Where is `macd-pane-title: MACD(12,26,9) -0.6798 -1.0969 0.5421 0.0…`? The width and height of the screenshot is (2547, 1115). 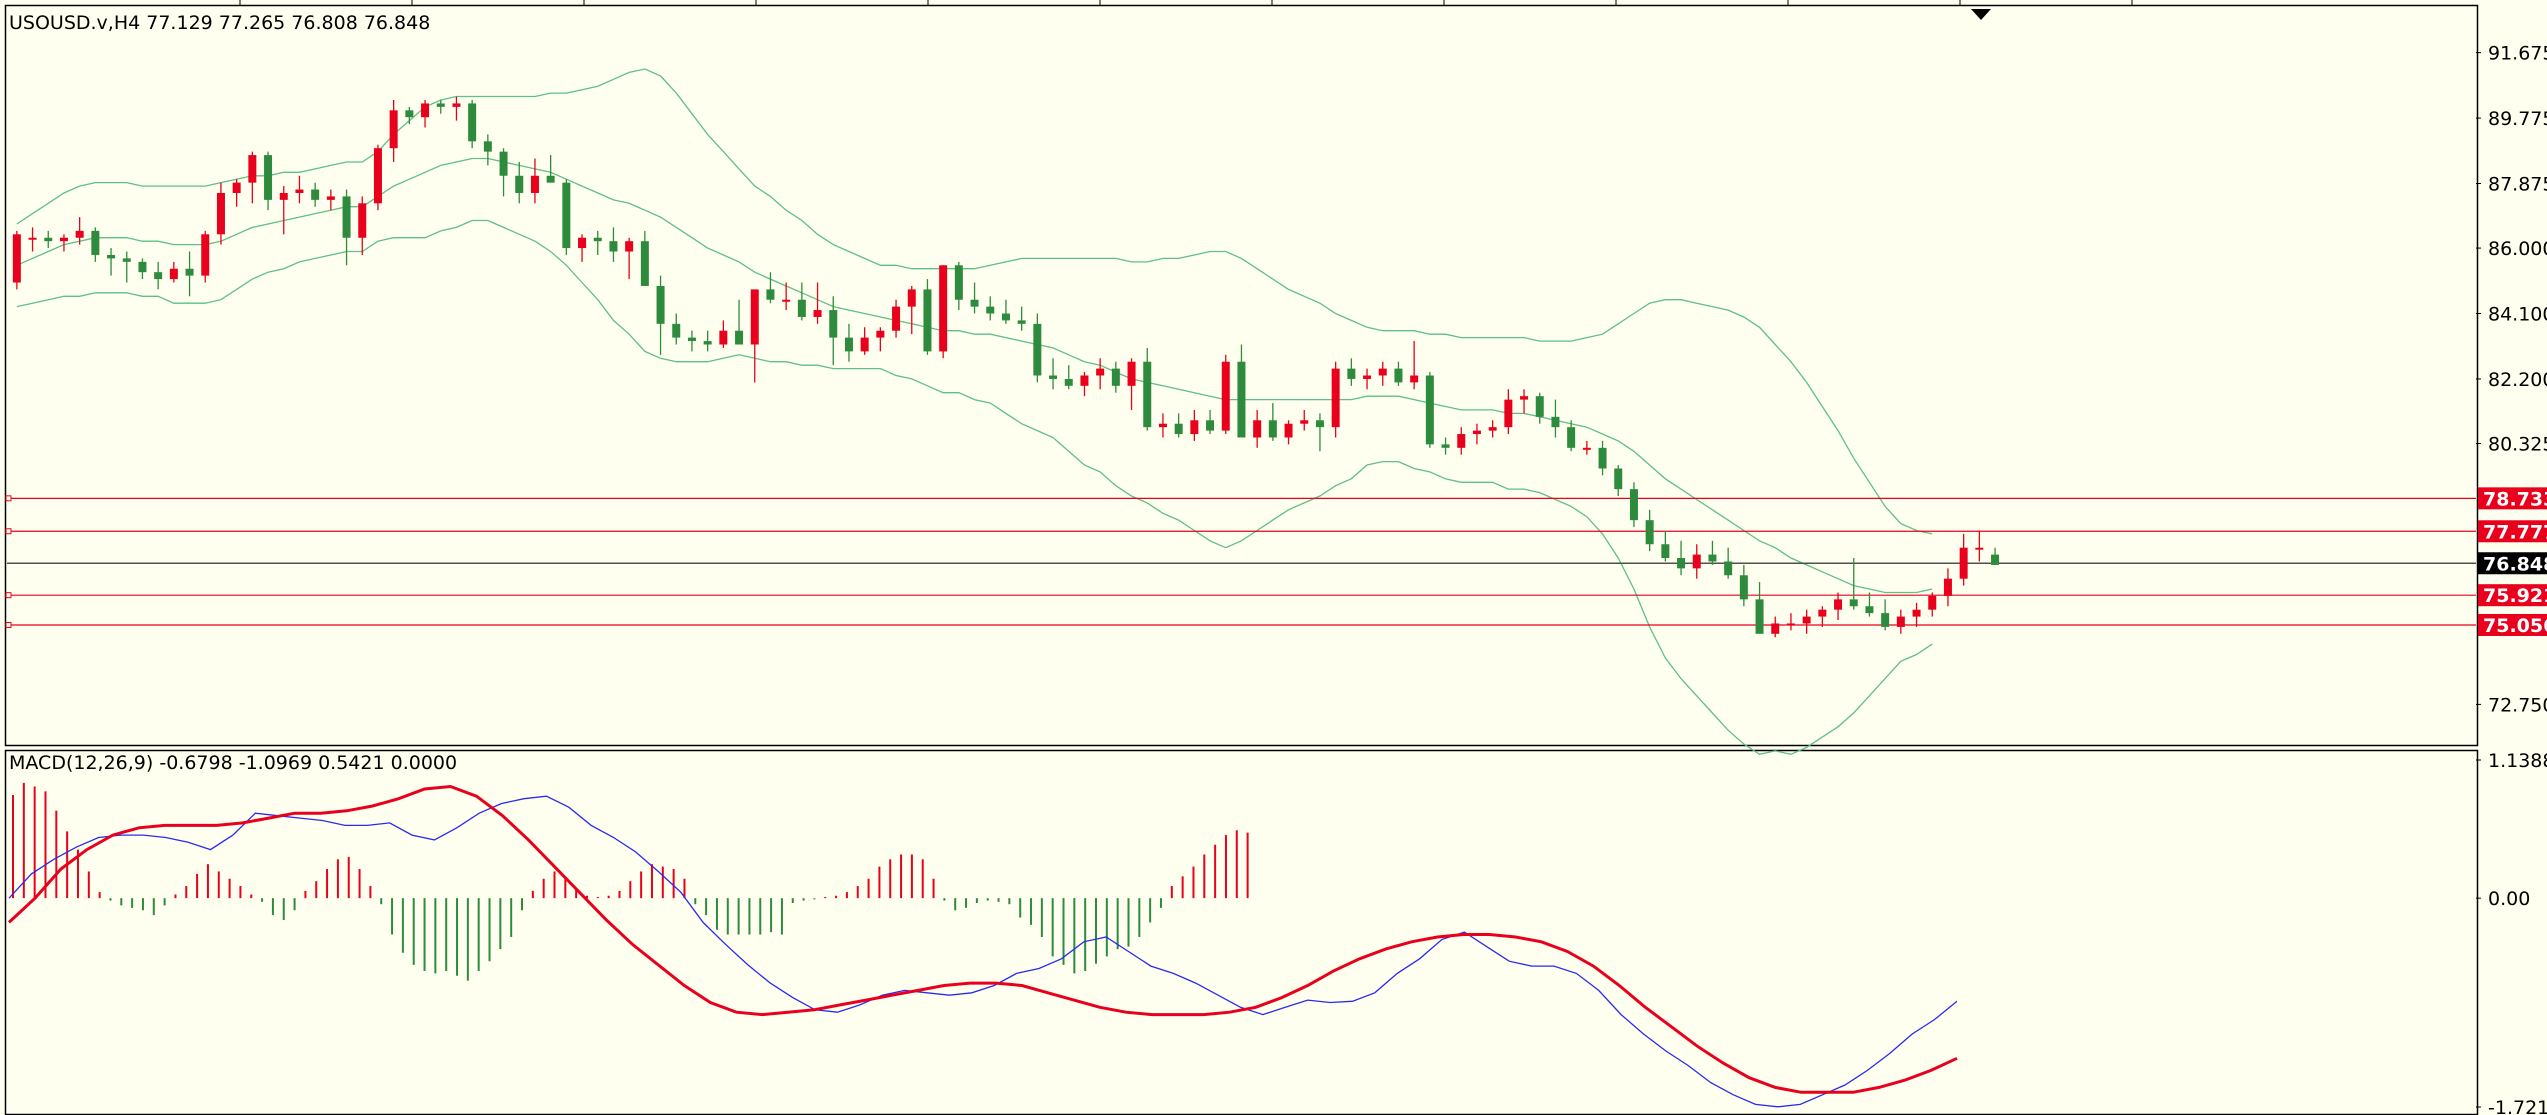
macd-pane-title: MACD(12,26,9) -0.6798 -1.0969 0.5421 0.0… is located at coordinates (233, 763).